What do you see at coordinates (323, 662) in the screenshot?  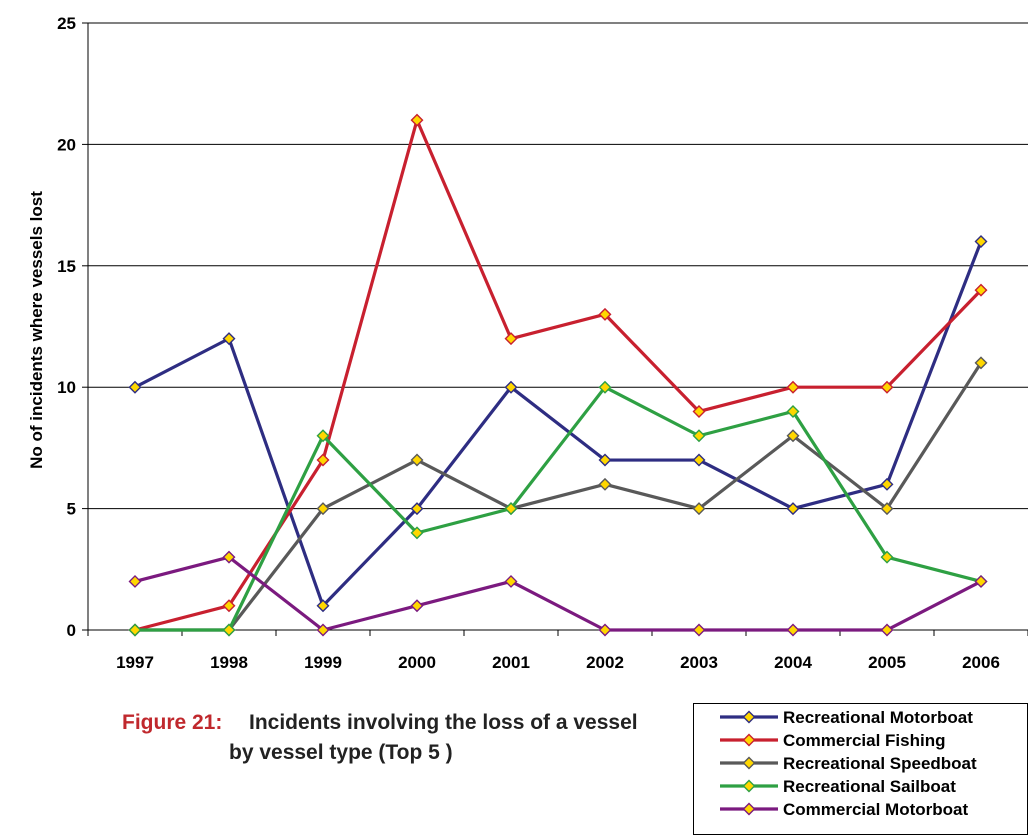 I see `x-tick-label: 1999` at bounding box center [323, 662].